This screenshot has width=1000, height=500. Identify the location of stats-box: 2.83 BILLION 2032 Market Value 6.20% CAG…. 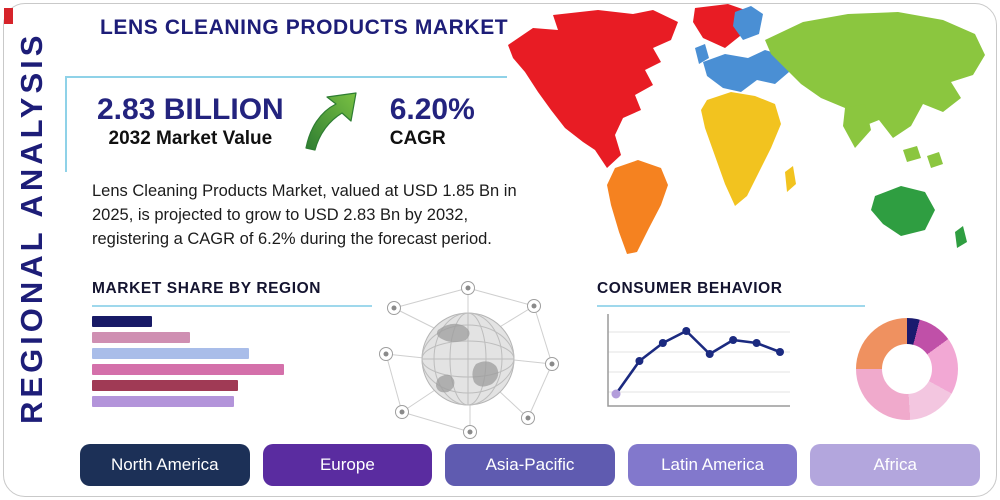
(286, 124).